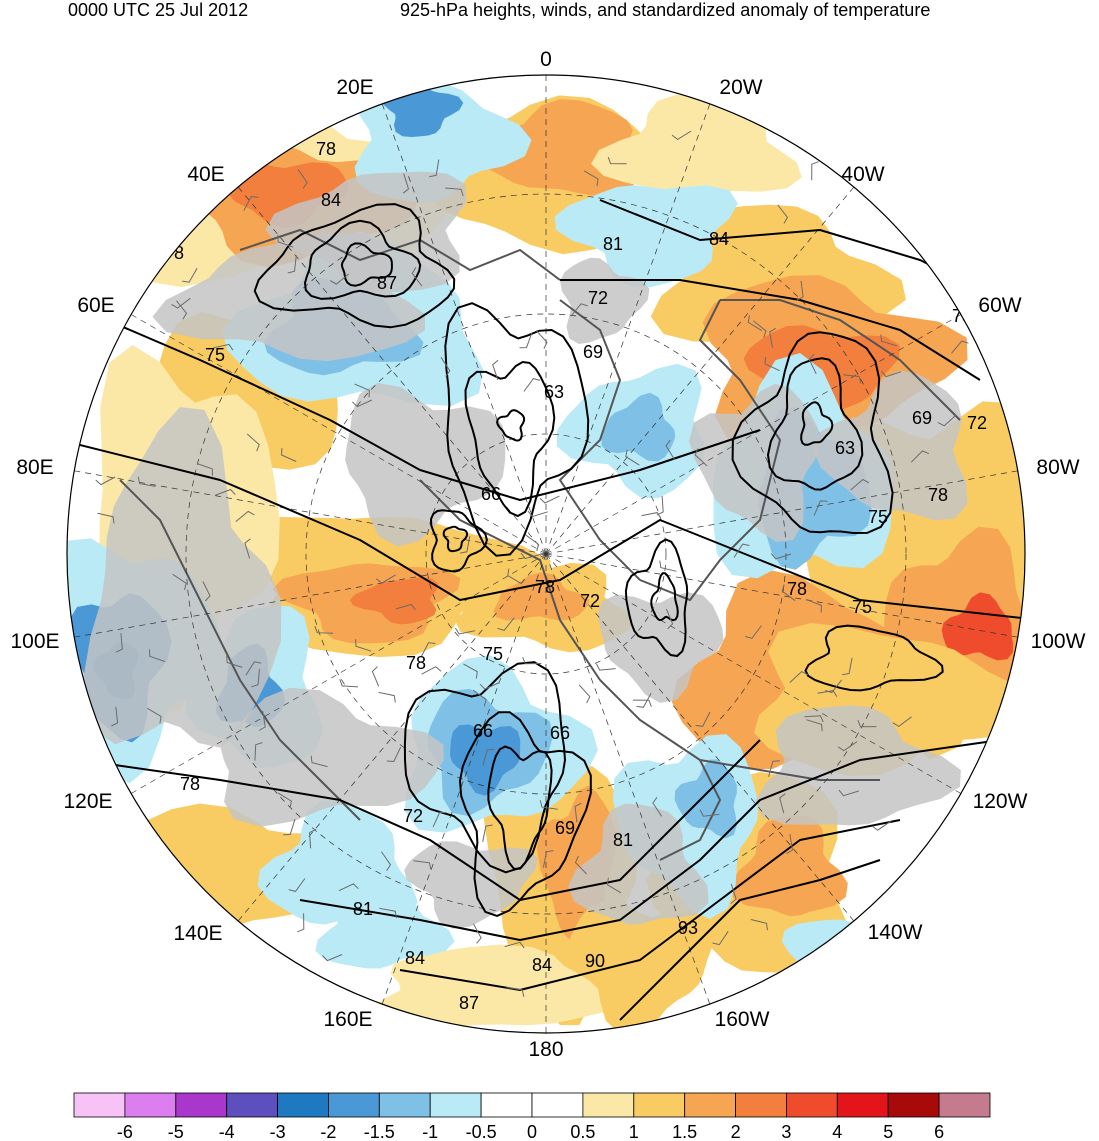  Describe the element at coordinates (1000, 801) in the screenshot. I see `longitude-label: 120W` at that location.